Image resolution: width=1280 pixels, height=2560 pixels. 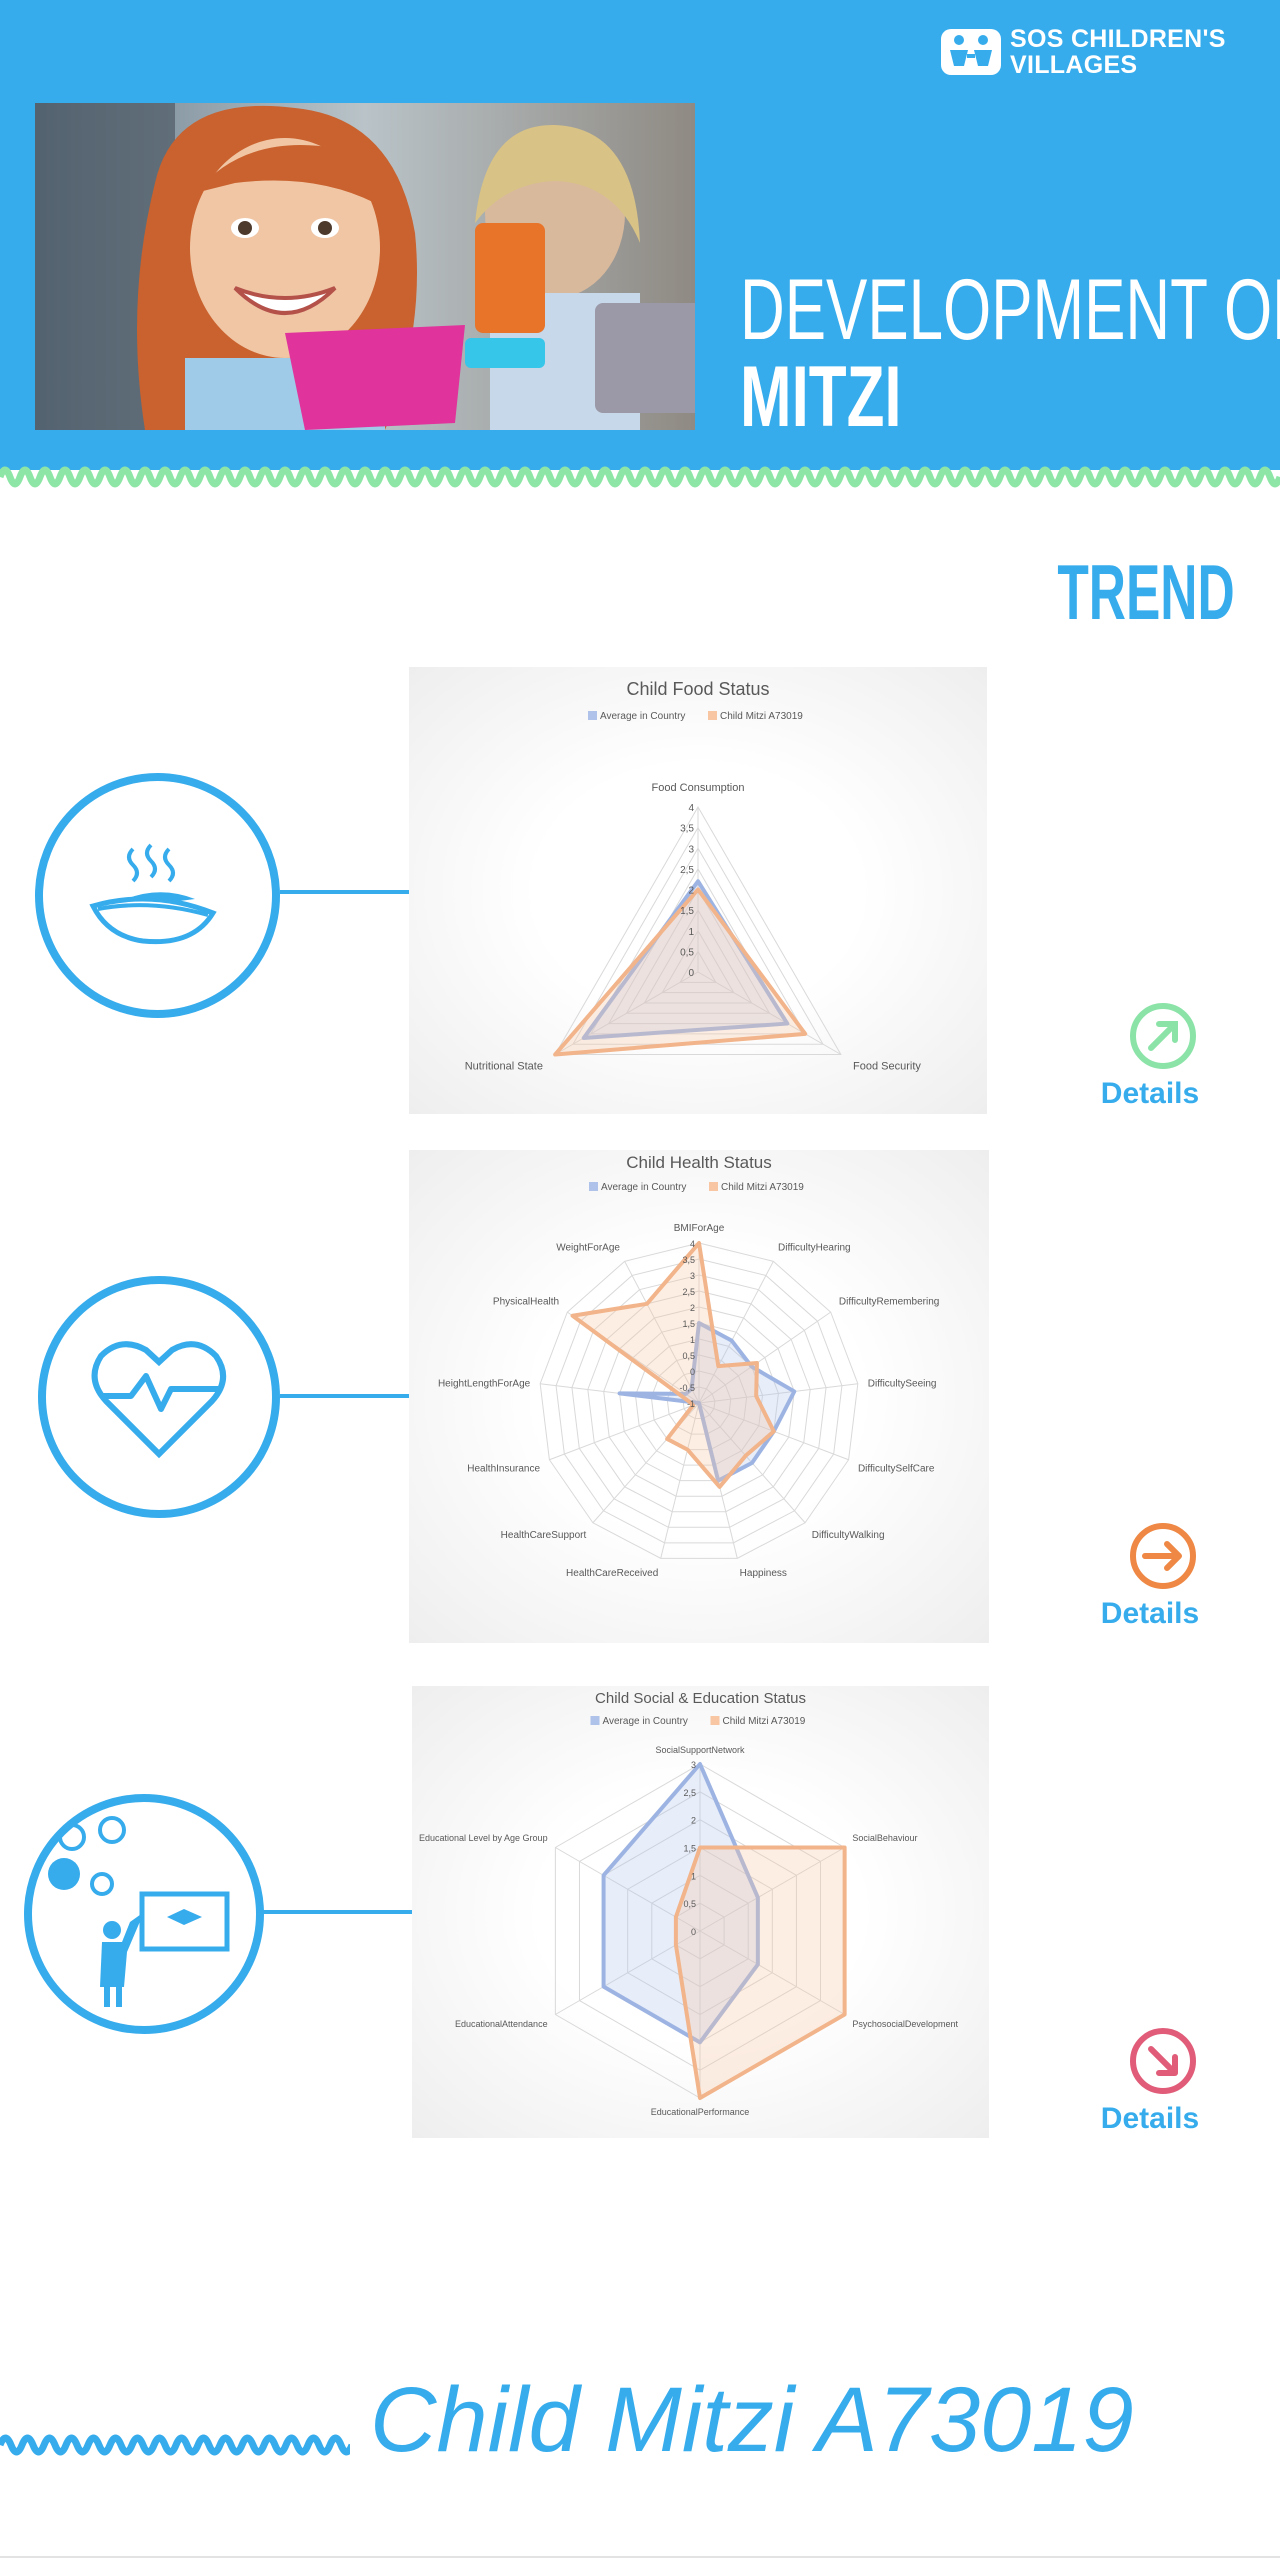 What do you see at coordinates (158, 1400) in the screenshot?
I see `heart-pulse-icon` at bounding box center [158, 1400].